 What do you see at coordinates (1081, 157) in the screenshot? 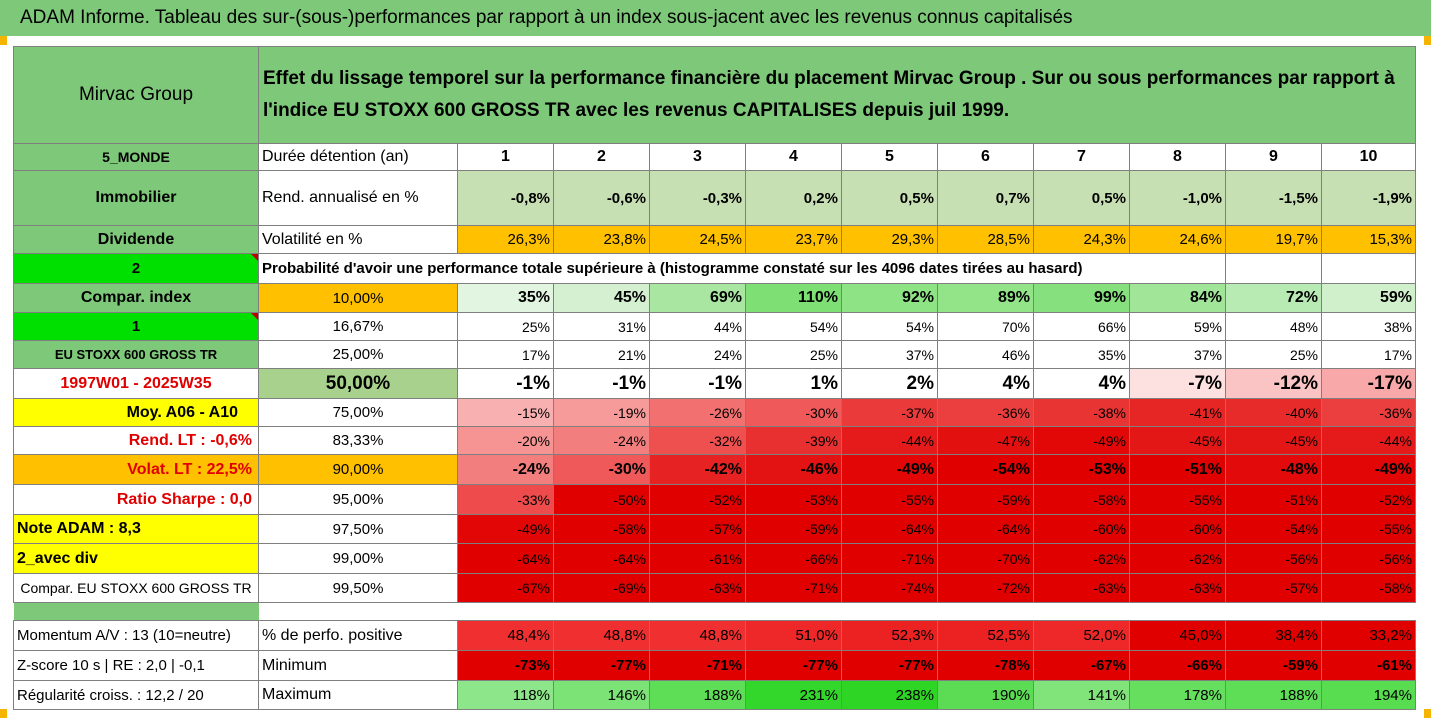
I see `year-cell: 7` at bounding box center [1081, 157].